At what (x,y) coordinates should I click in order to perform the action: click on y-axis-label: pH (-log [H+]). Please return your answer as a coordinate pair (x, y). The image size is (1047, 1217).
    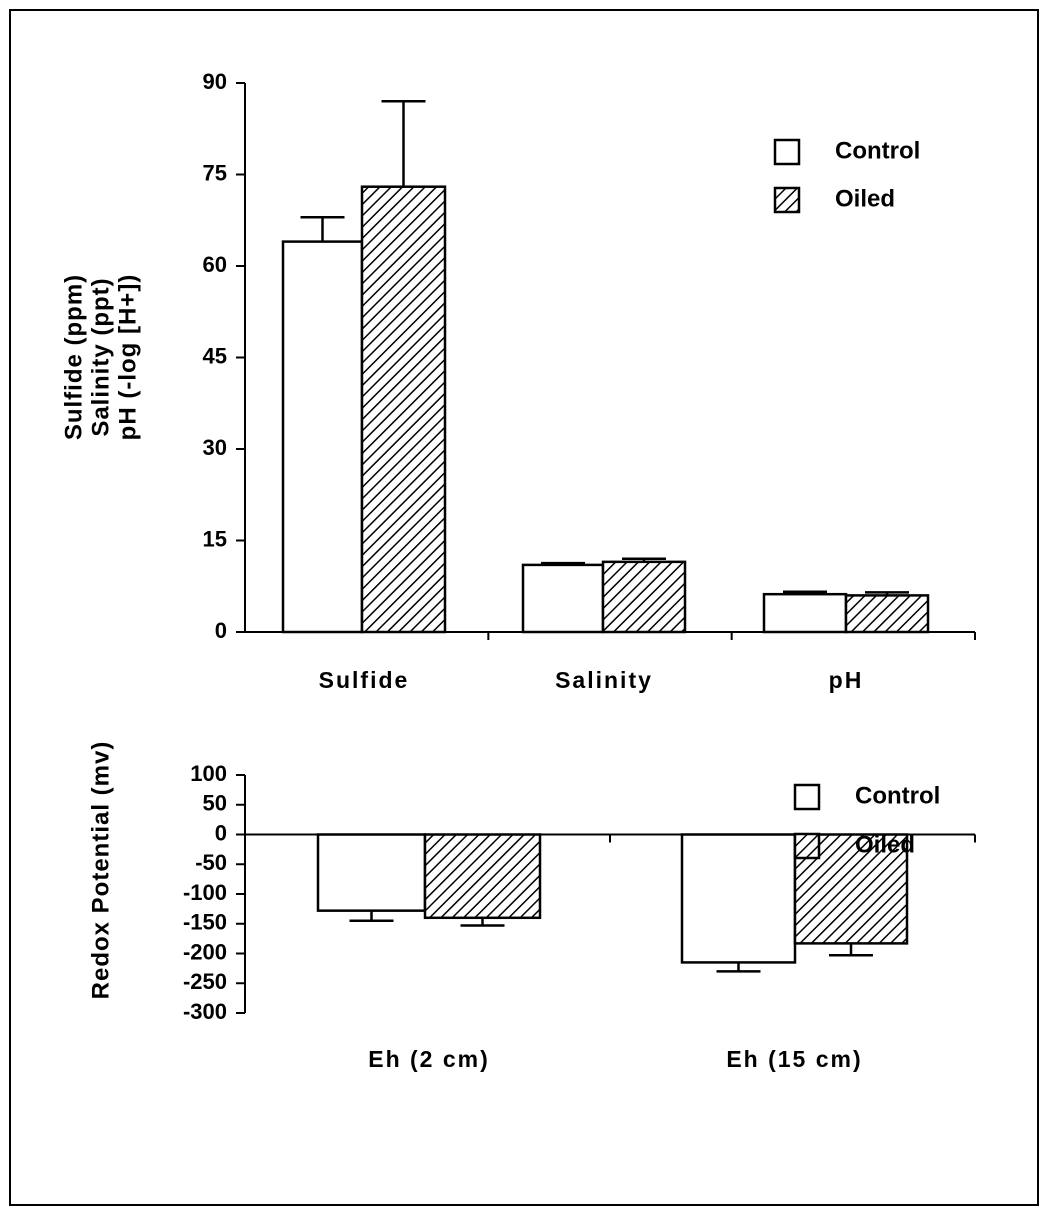
    Looking at the image, I should click on (127, 357).